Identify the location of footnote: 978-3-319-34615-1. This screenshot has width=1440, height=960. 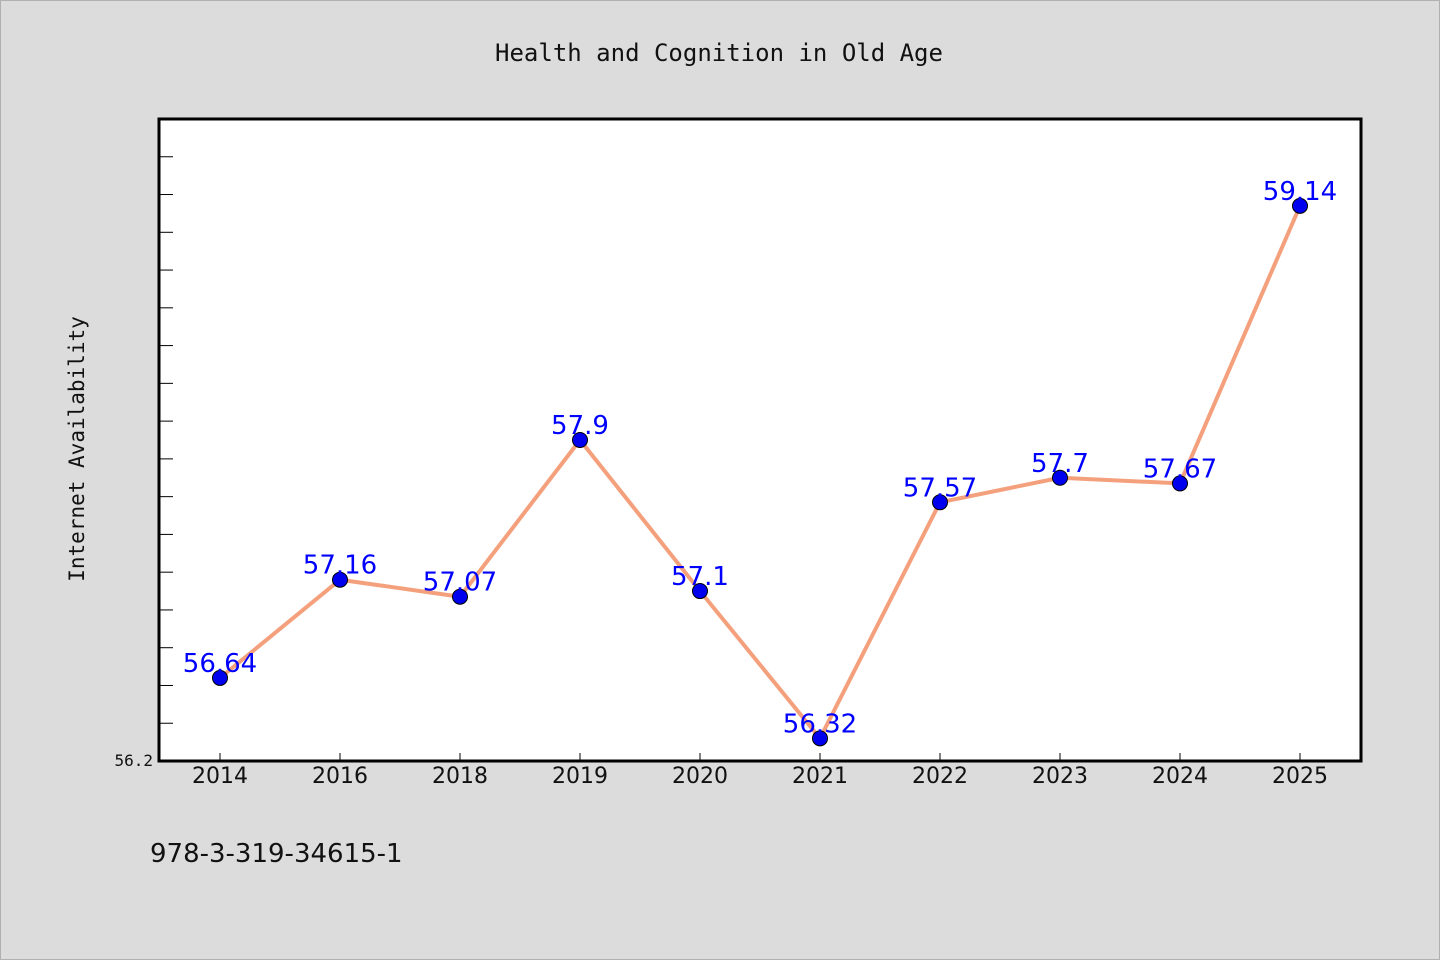
(276, 854).